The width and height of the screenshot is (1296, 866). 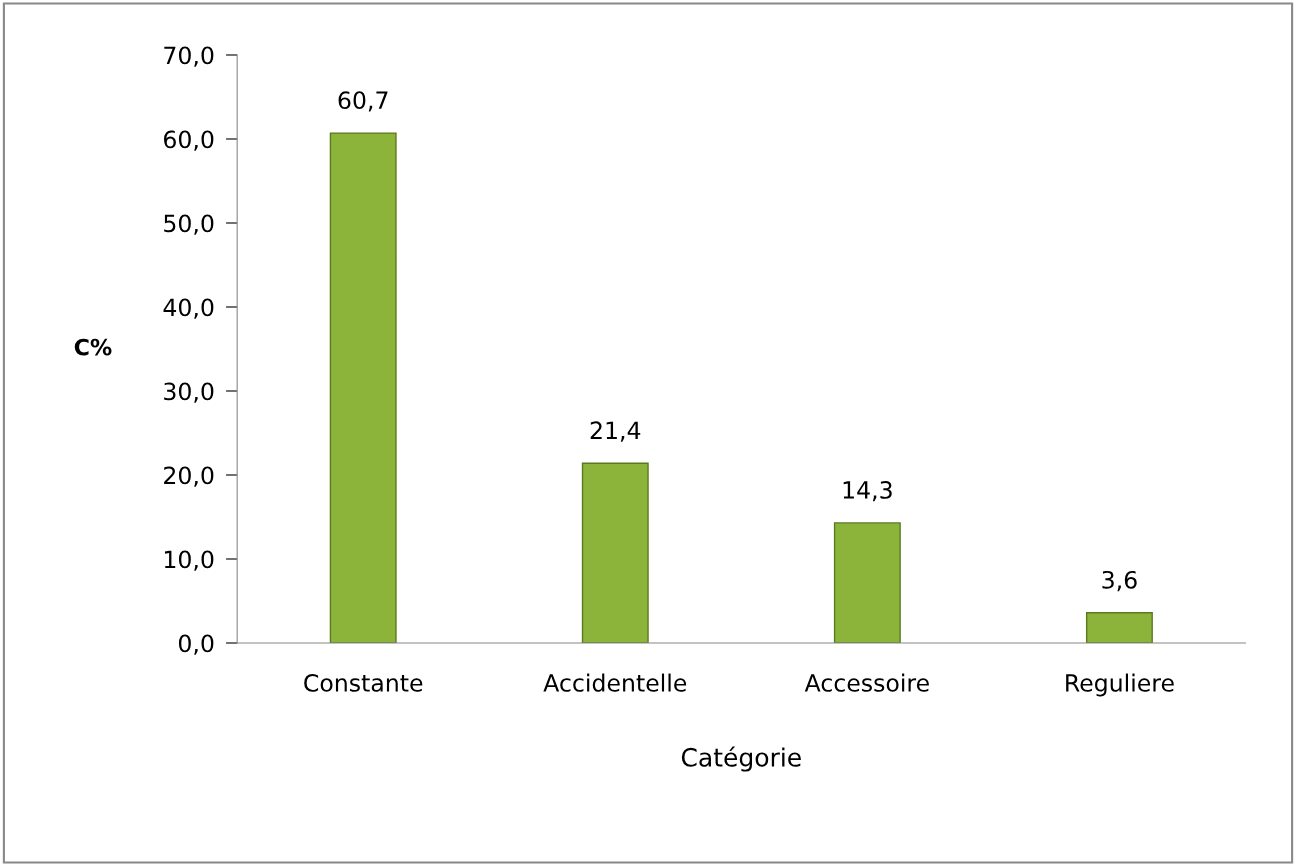 I want to click on x-tick-label: Reguliere, so click(x=1120, y=685).